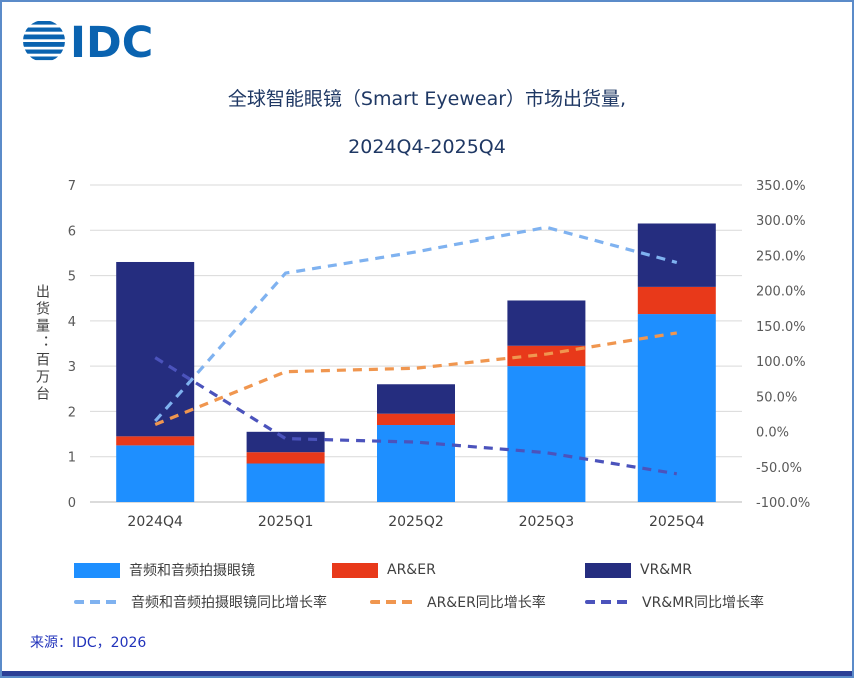 Image resolution: width=854 pixels, height=678 pixels. I want to click on x-axis-label: 2025Q3, so click(547, 522).